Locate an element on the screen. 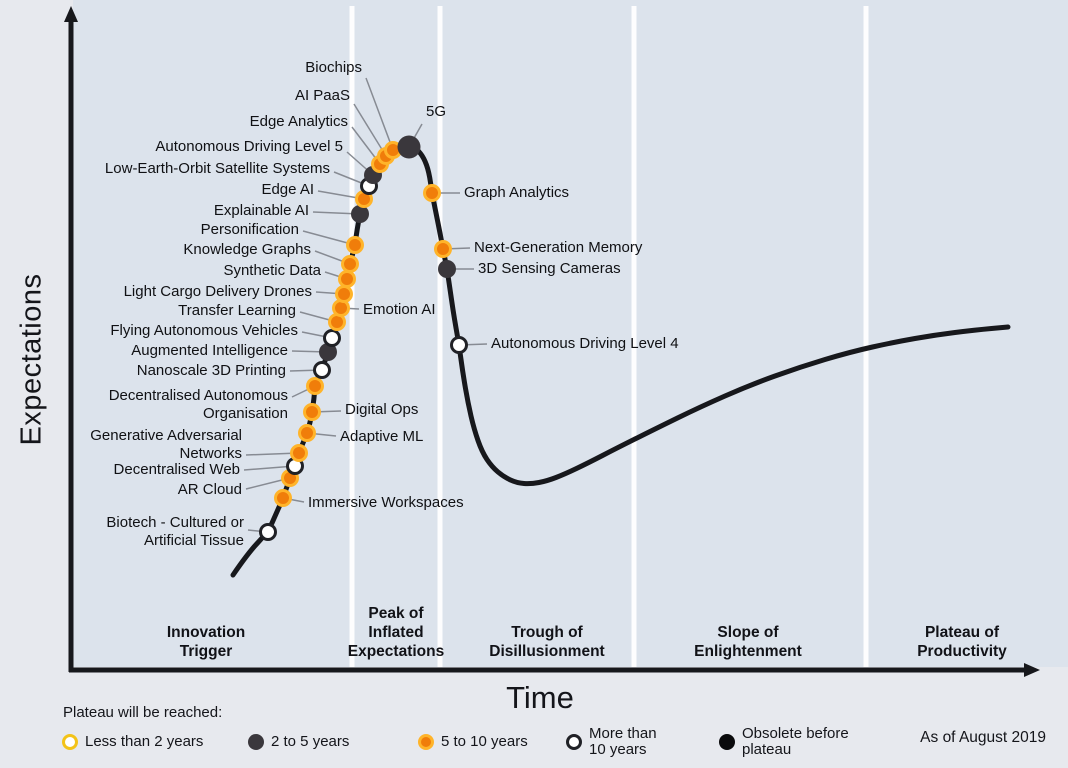 Image resolution: width=1068 pixels, height=768 pixels. dot-decentralised-autonomous-organisation is located at coordinates (315, 386).